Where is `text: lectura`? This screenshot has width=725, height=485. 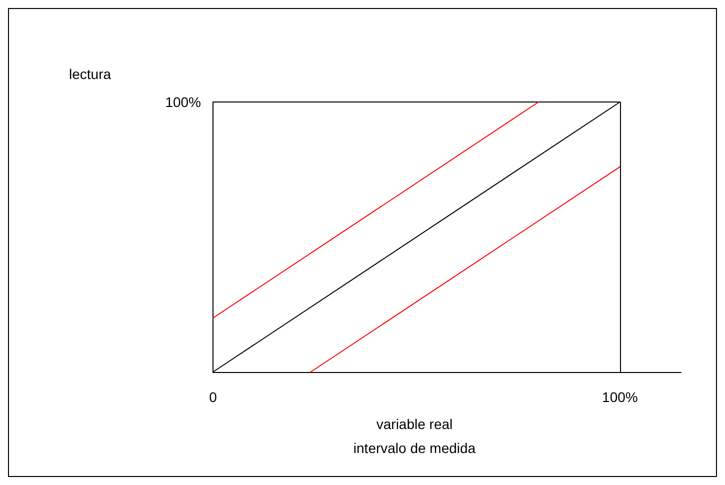 text: lectura is located at coordinates (90, 74).